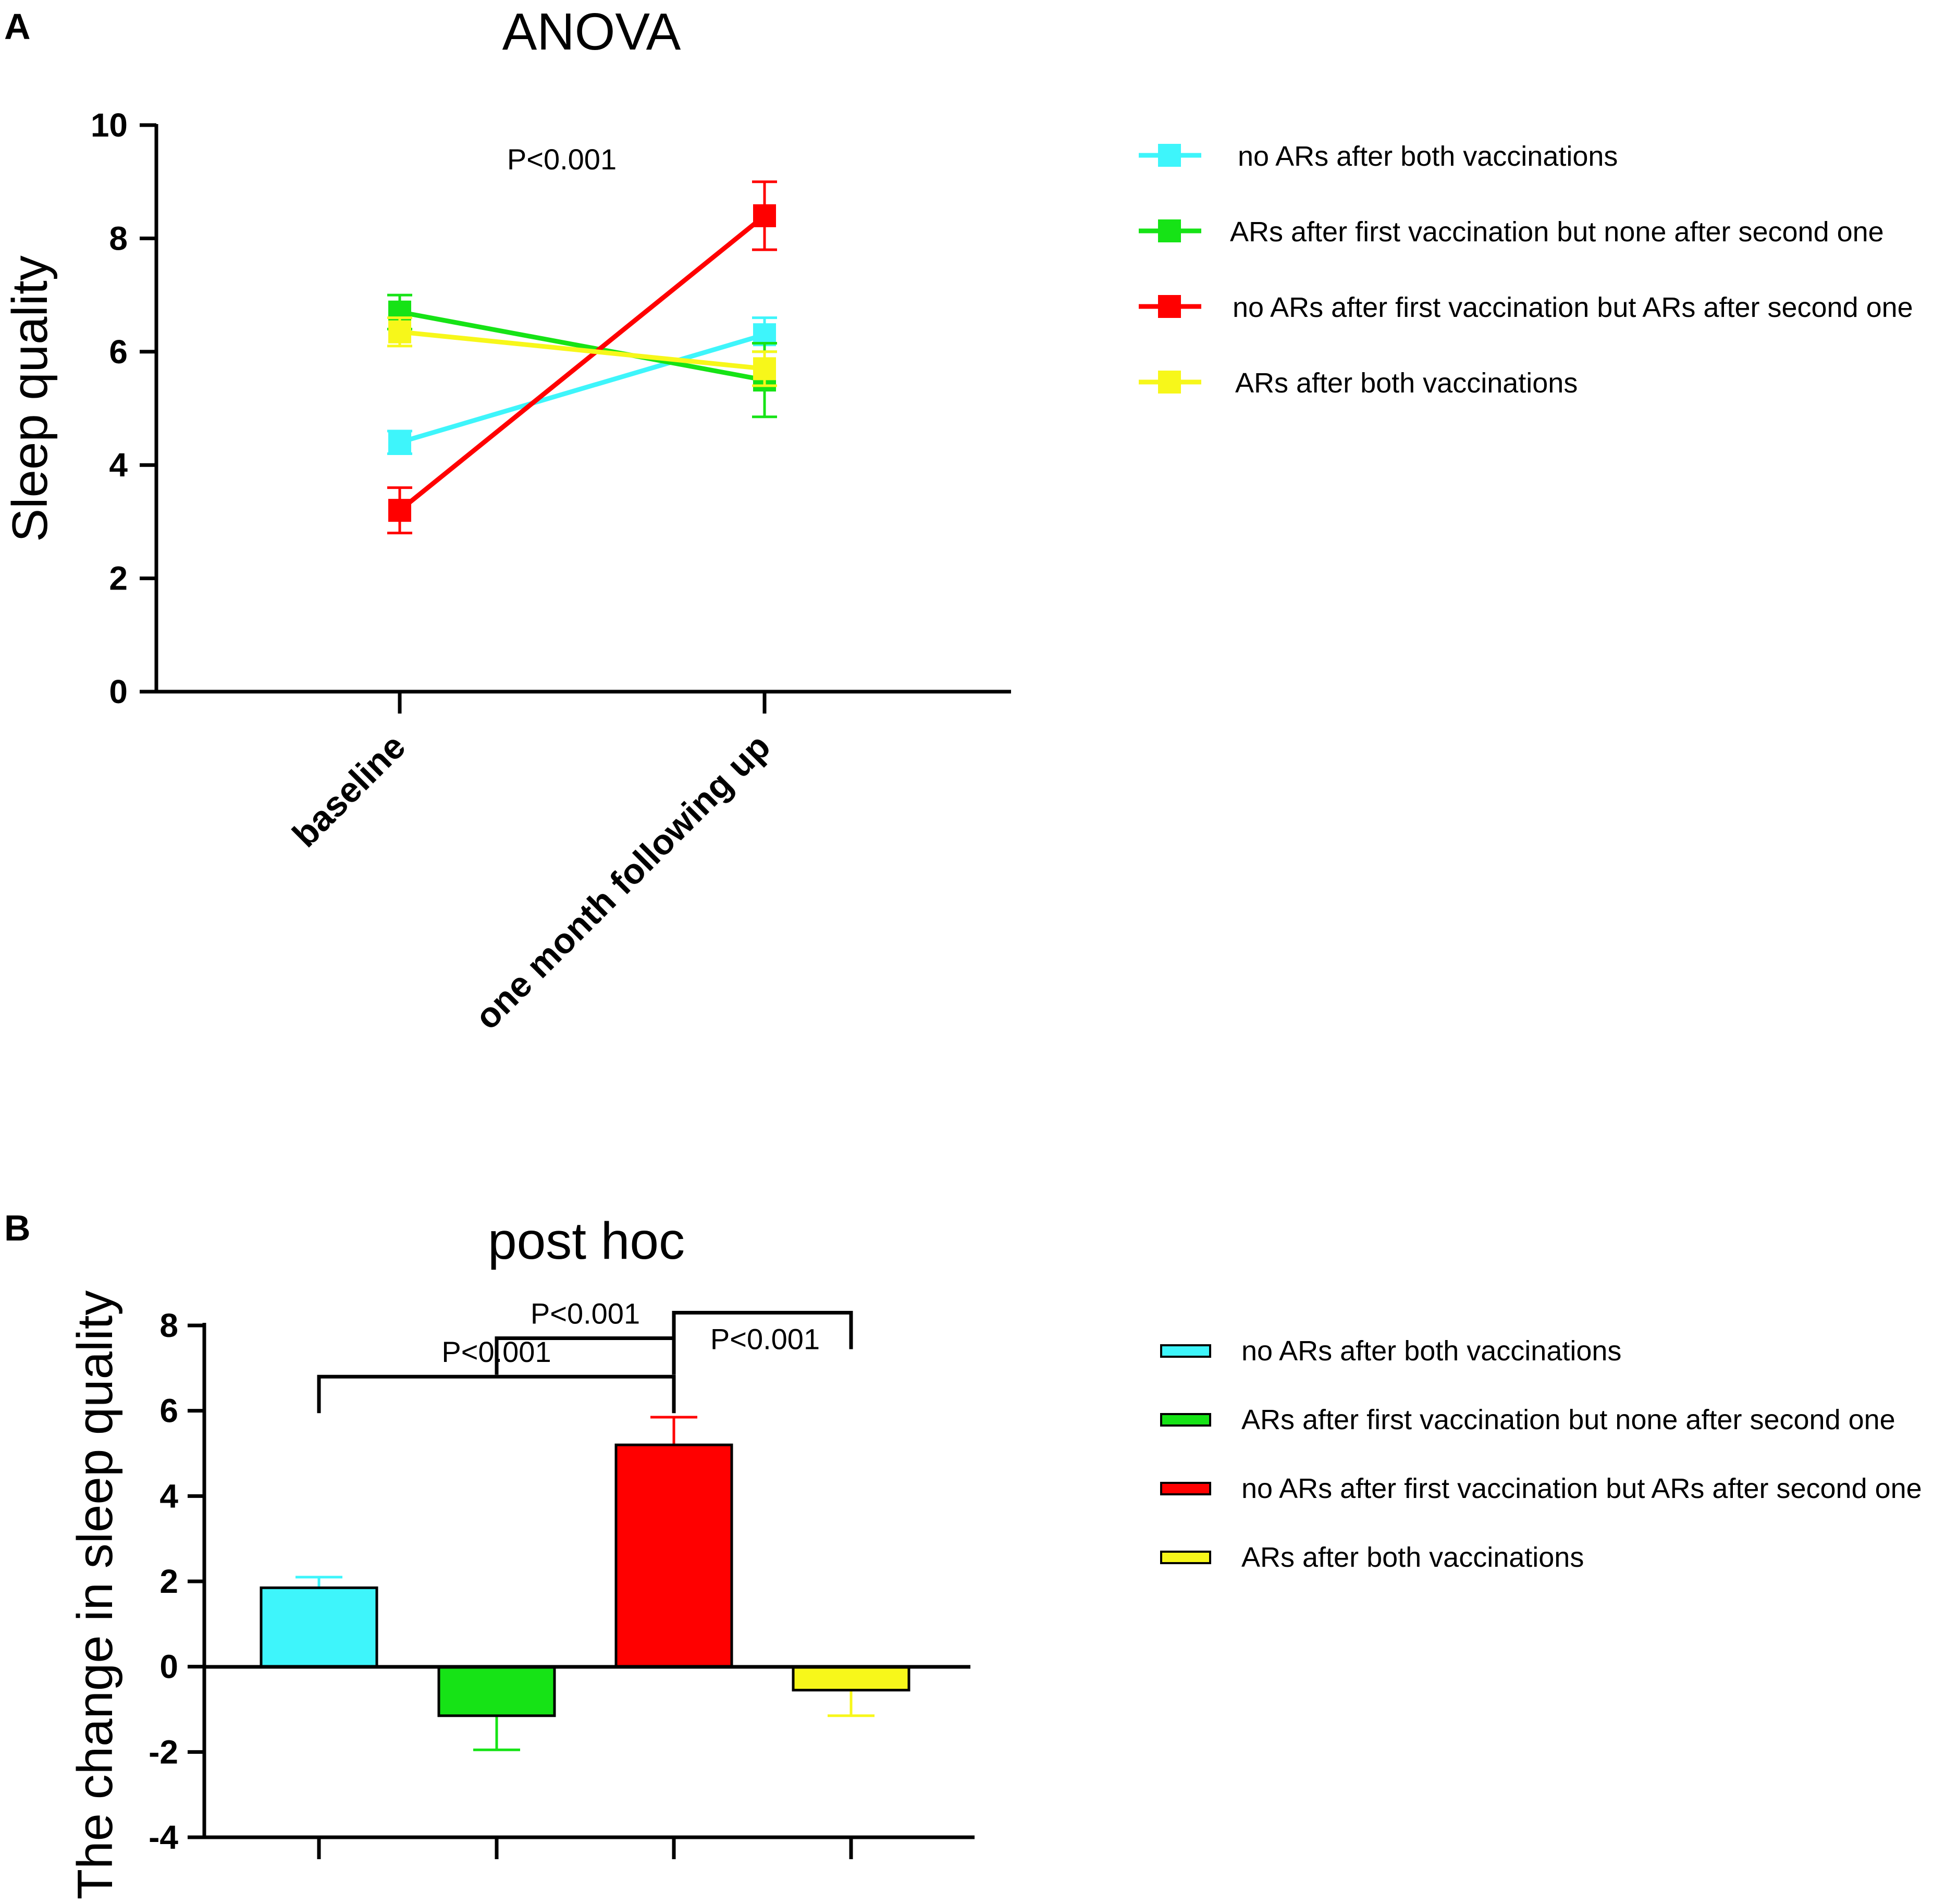 The image size is (1958, 1904). Describe the element at coordinates (164, 1837) in the screenshot. I see `y-tick-label: -4` at that location.